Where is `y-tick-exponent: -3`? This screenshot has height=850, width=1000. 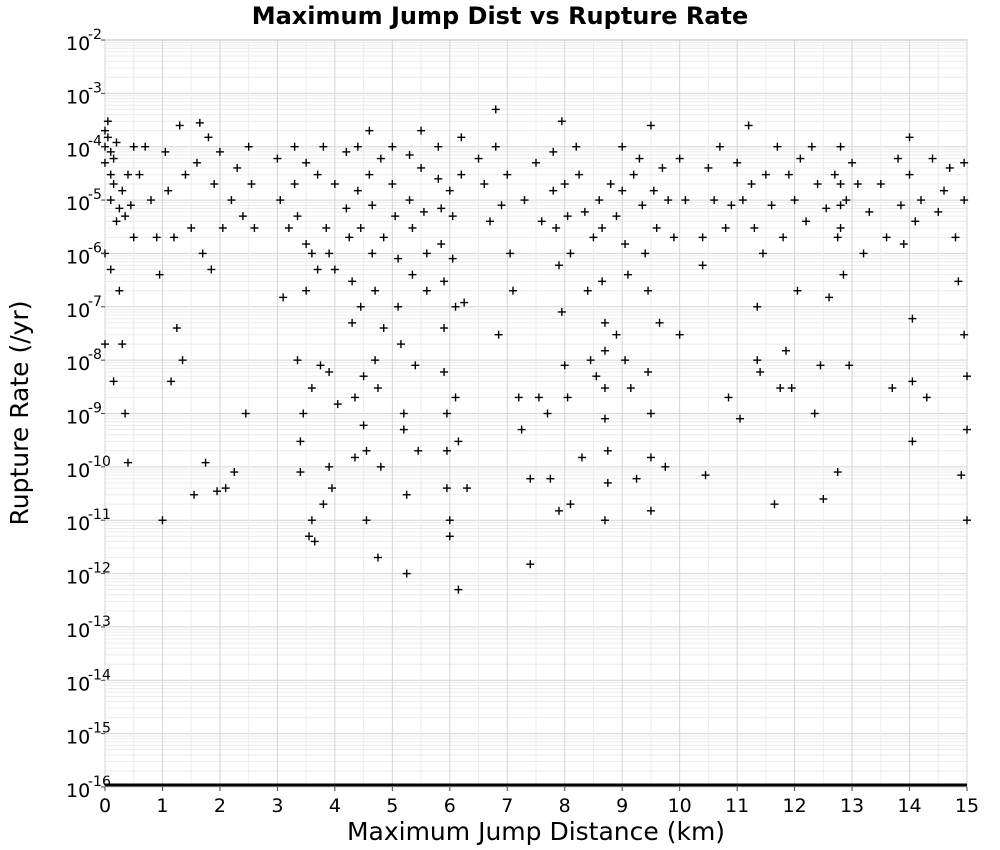
y-tick-exponent: -3 is located at coordinates (95, 88).